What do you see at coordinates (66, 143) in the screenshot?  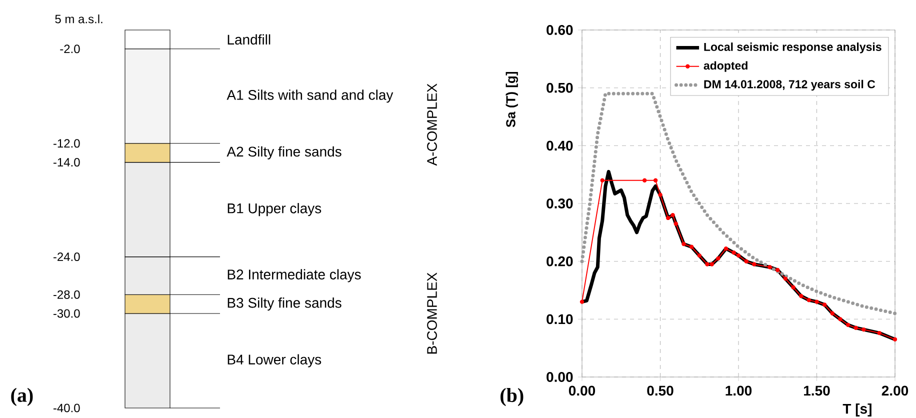 I see `y-tick-label: -12.0` at bounding box center [66, 143].